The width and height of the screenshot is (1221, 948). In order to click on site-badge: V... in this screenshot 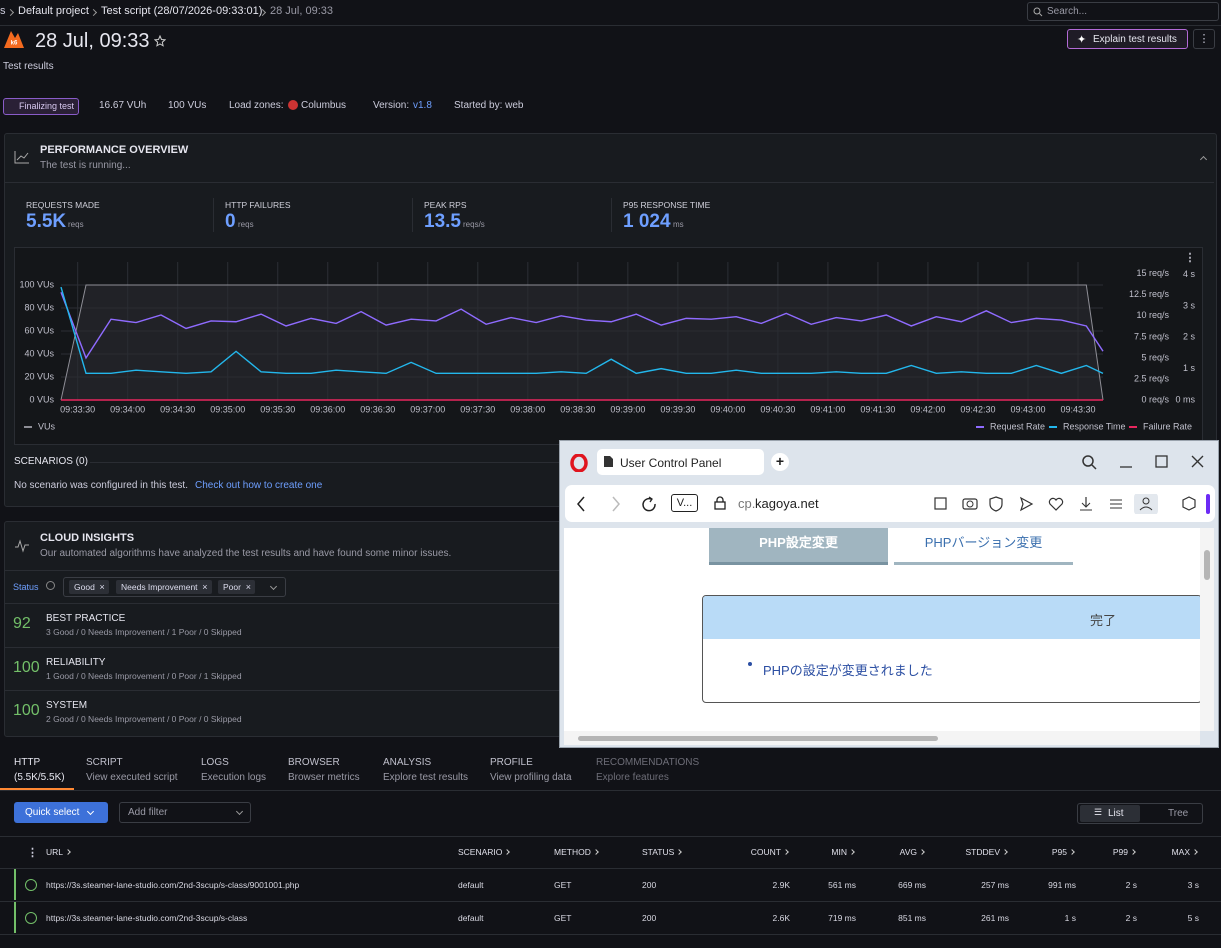, I will do `click(684, 503)`.